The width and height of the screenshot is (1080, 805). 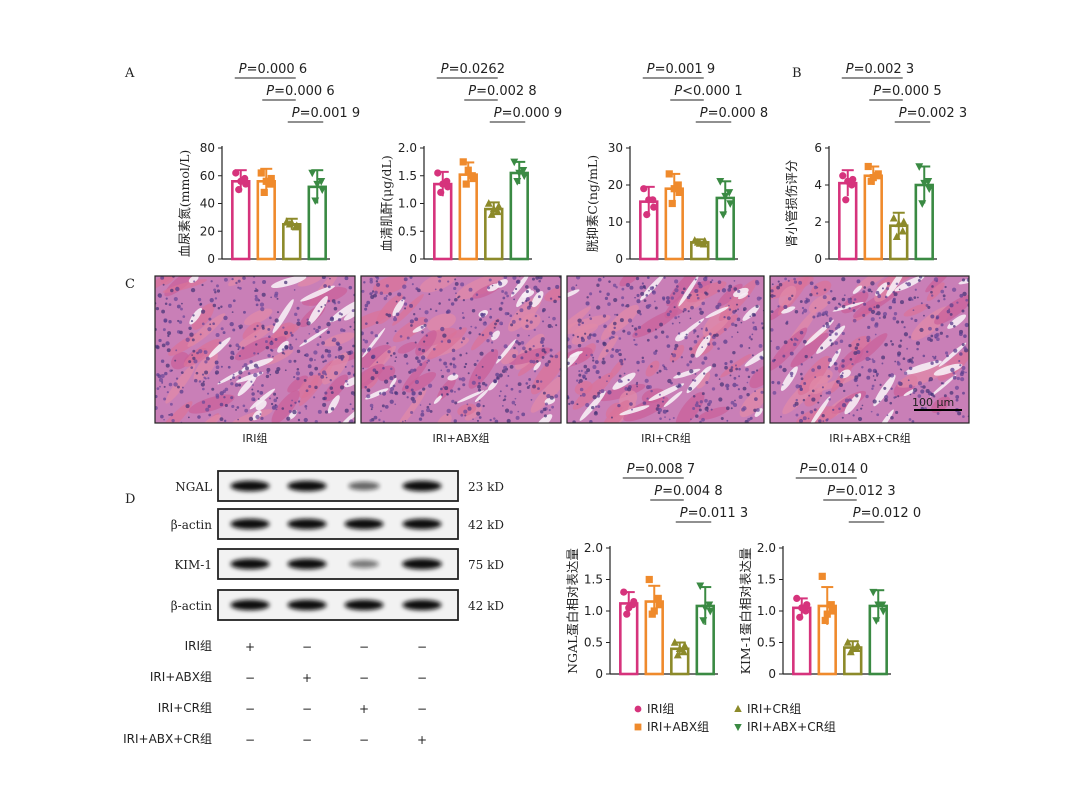 What do you see at coordinates (933, 113) in the screenshot?
I see `p-value-label: P=0.002 3` at bounding box center [933, 113].